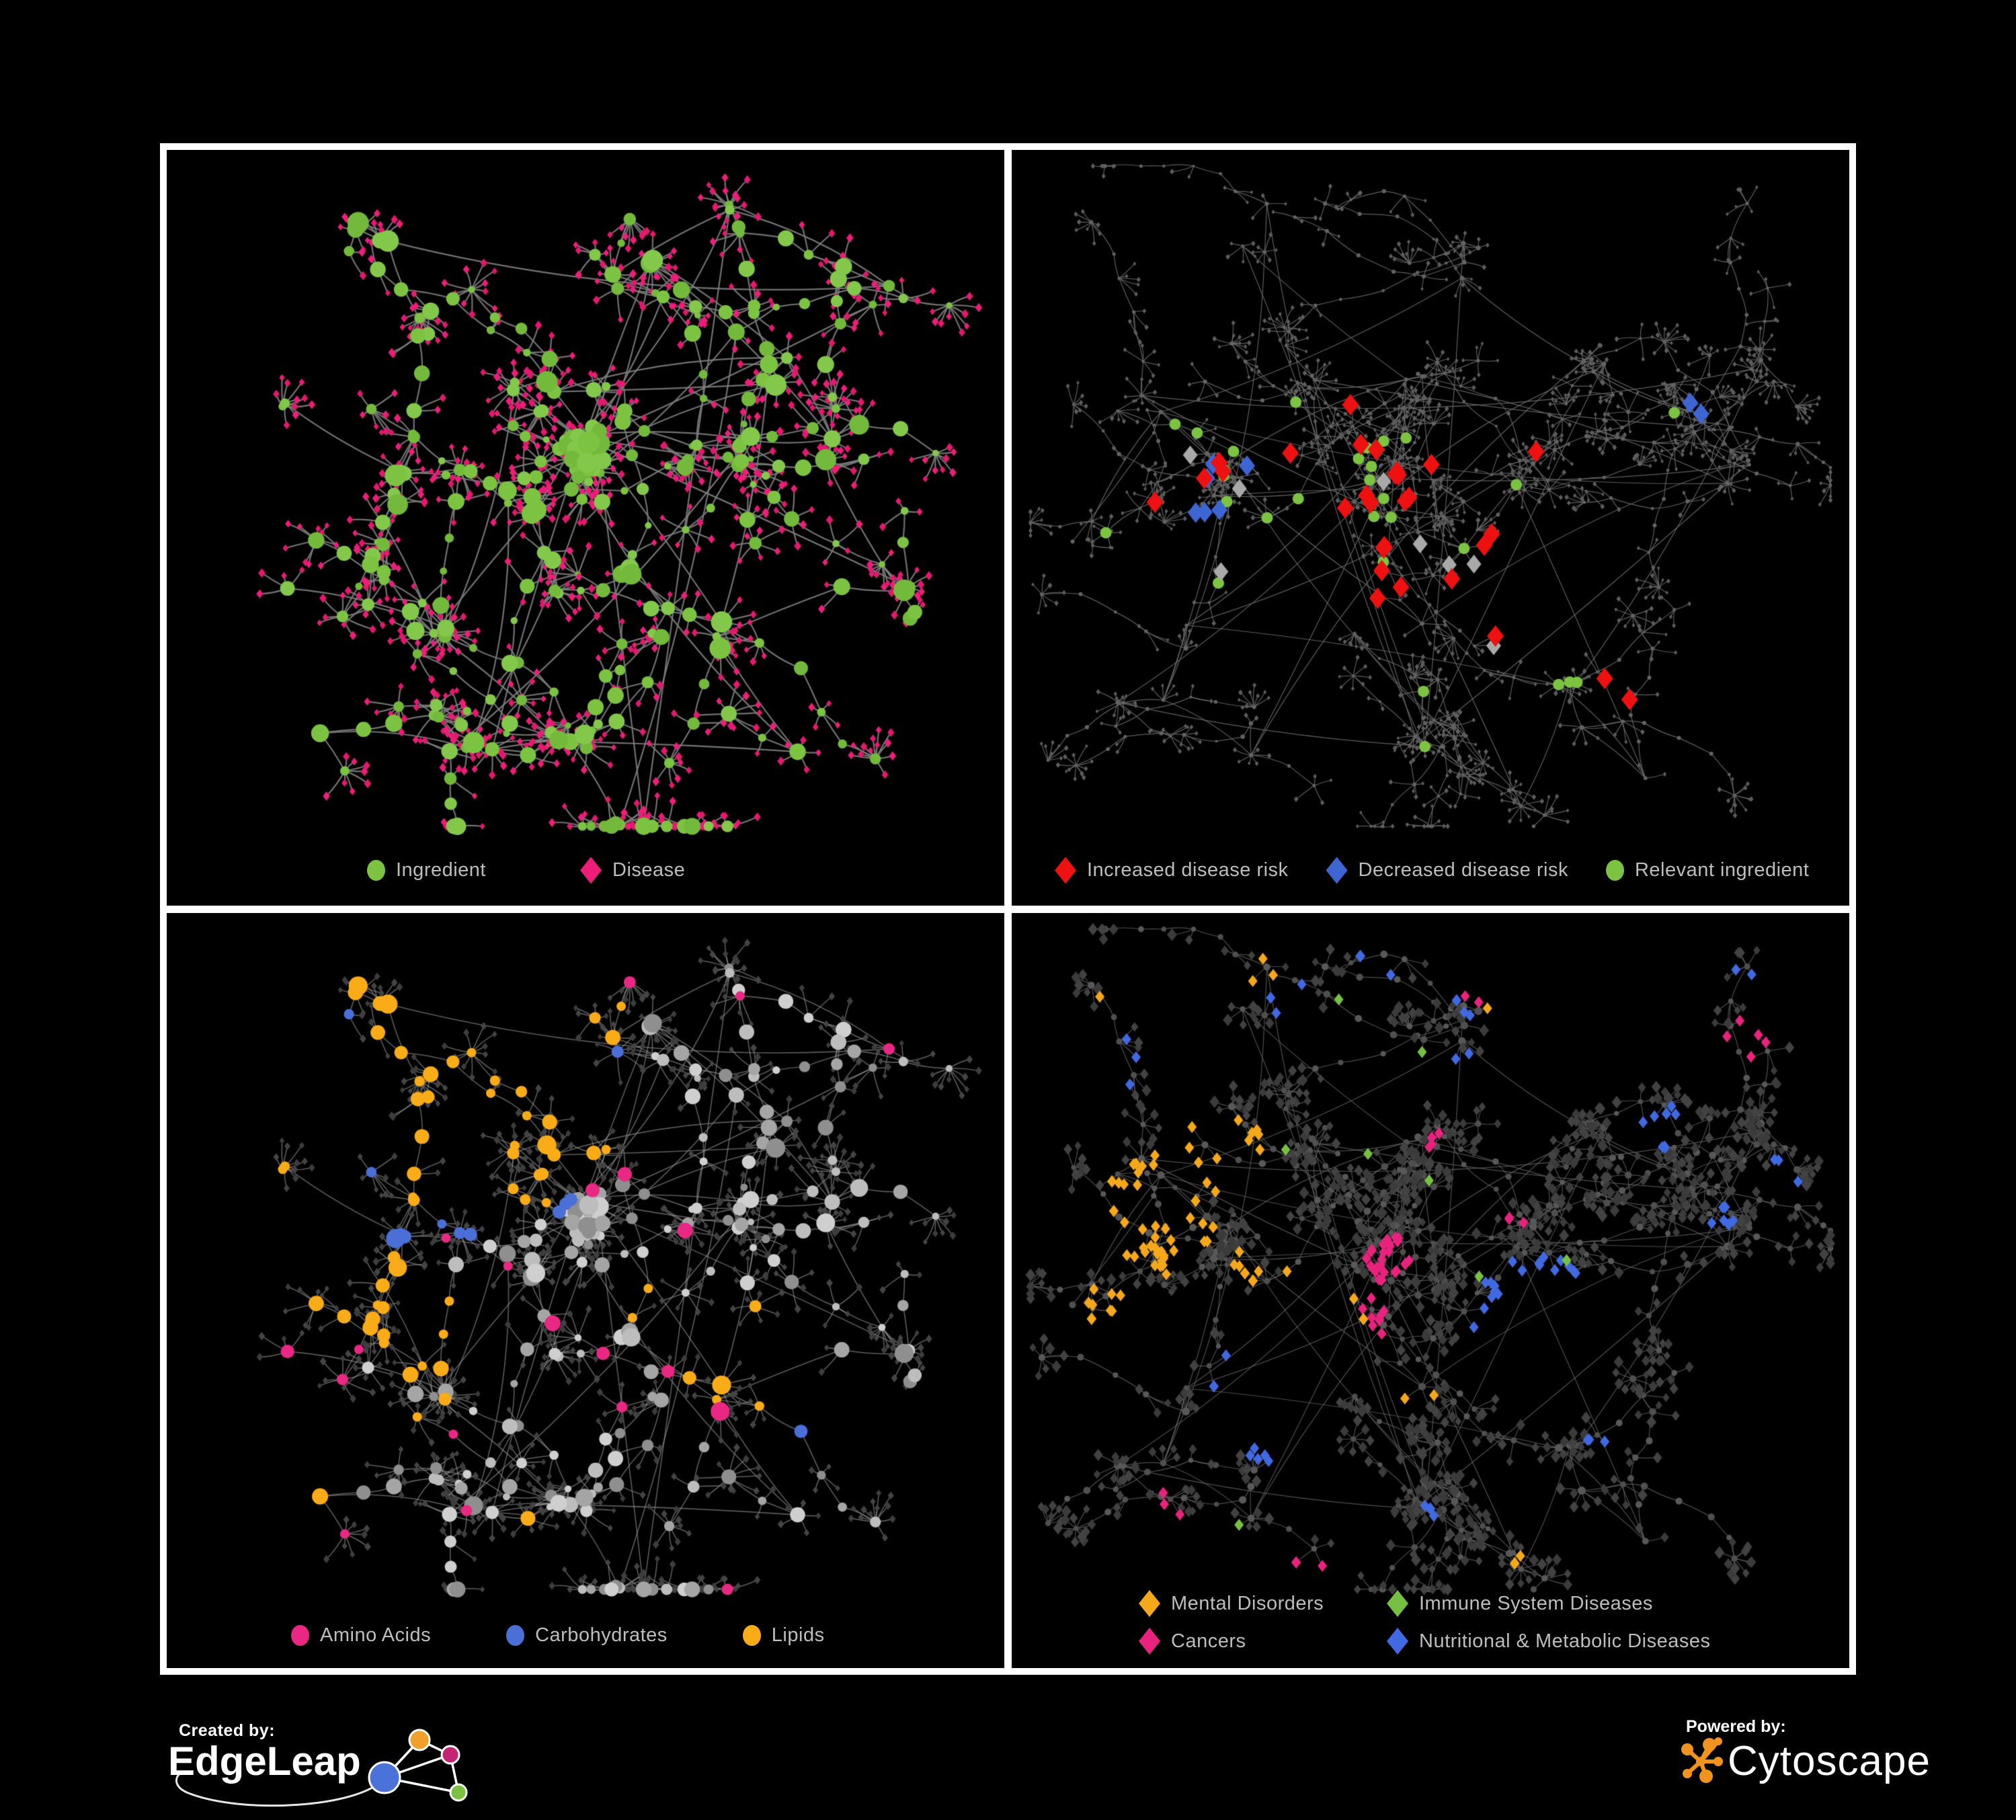 The width and height of the screenshot is (2016, 1820). Describe the element at coordinates (376, 1635) in the screenshot. I see `legend-label: Amino Acids` at that location.